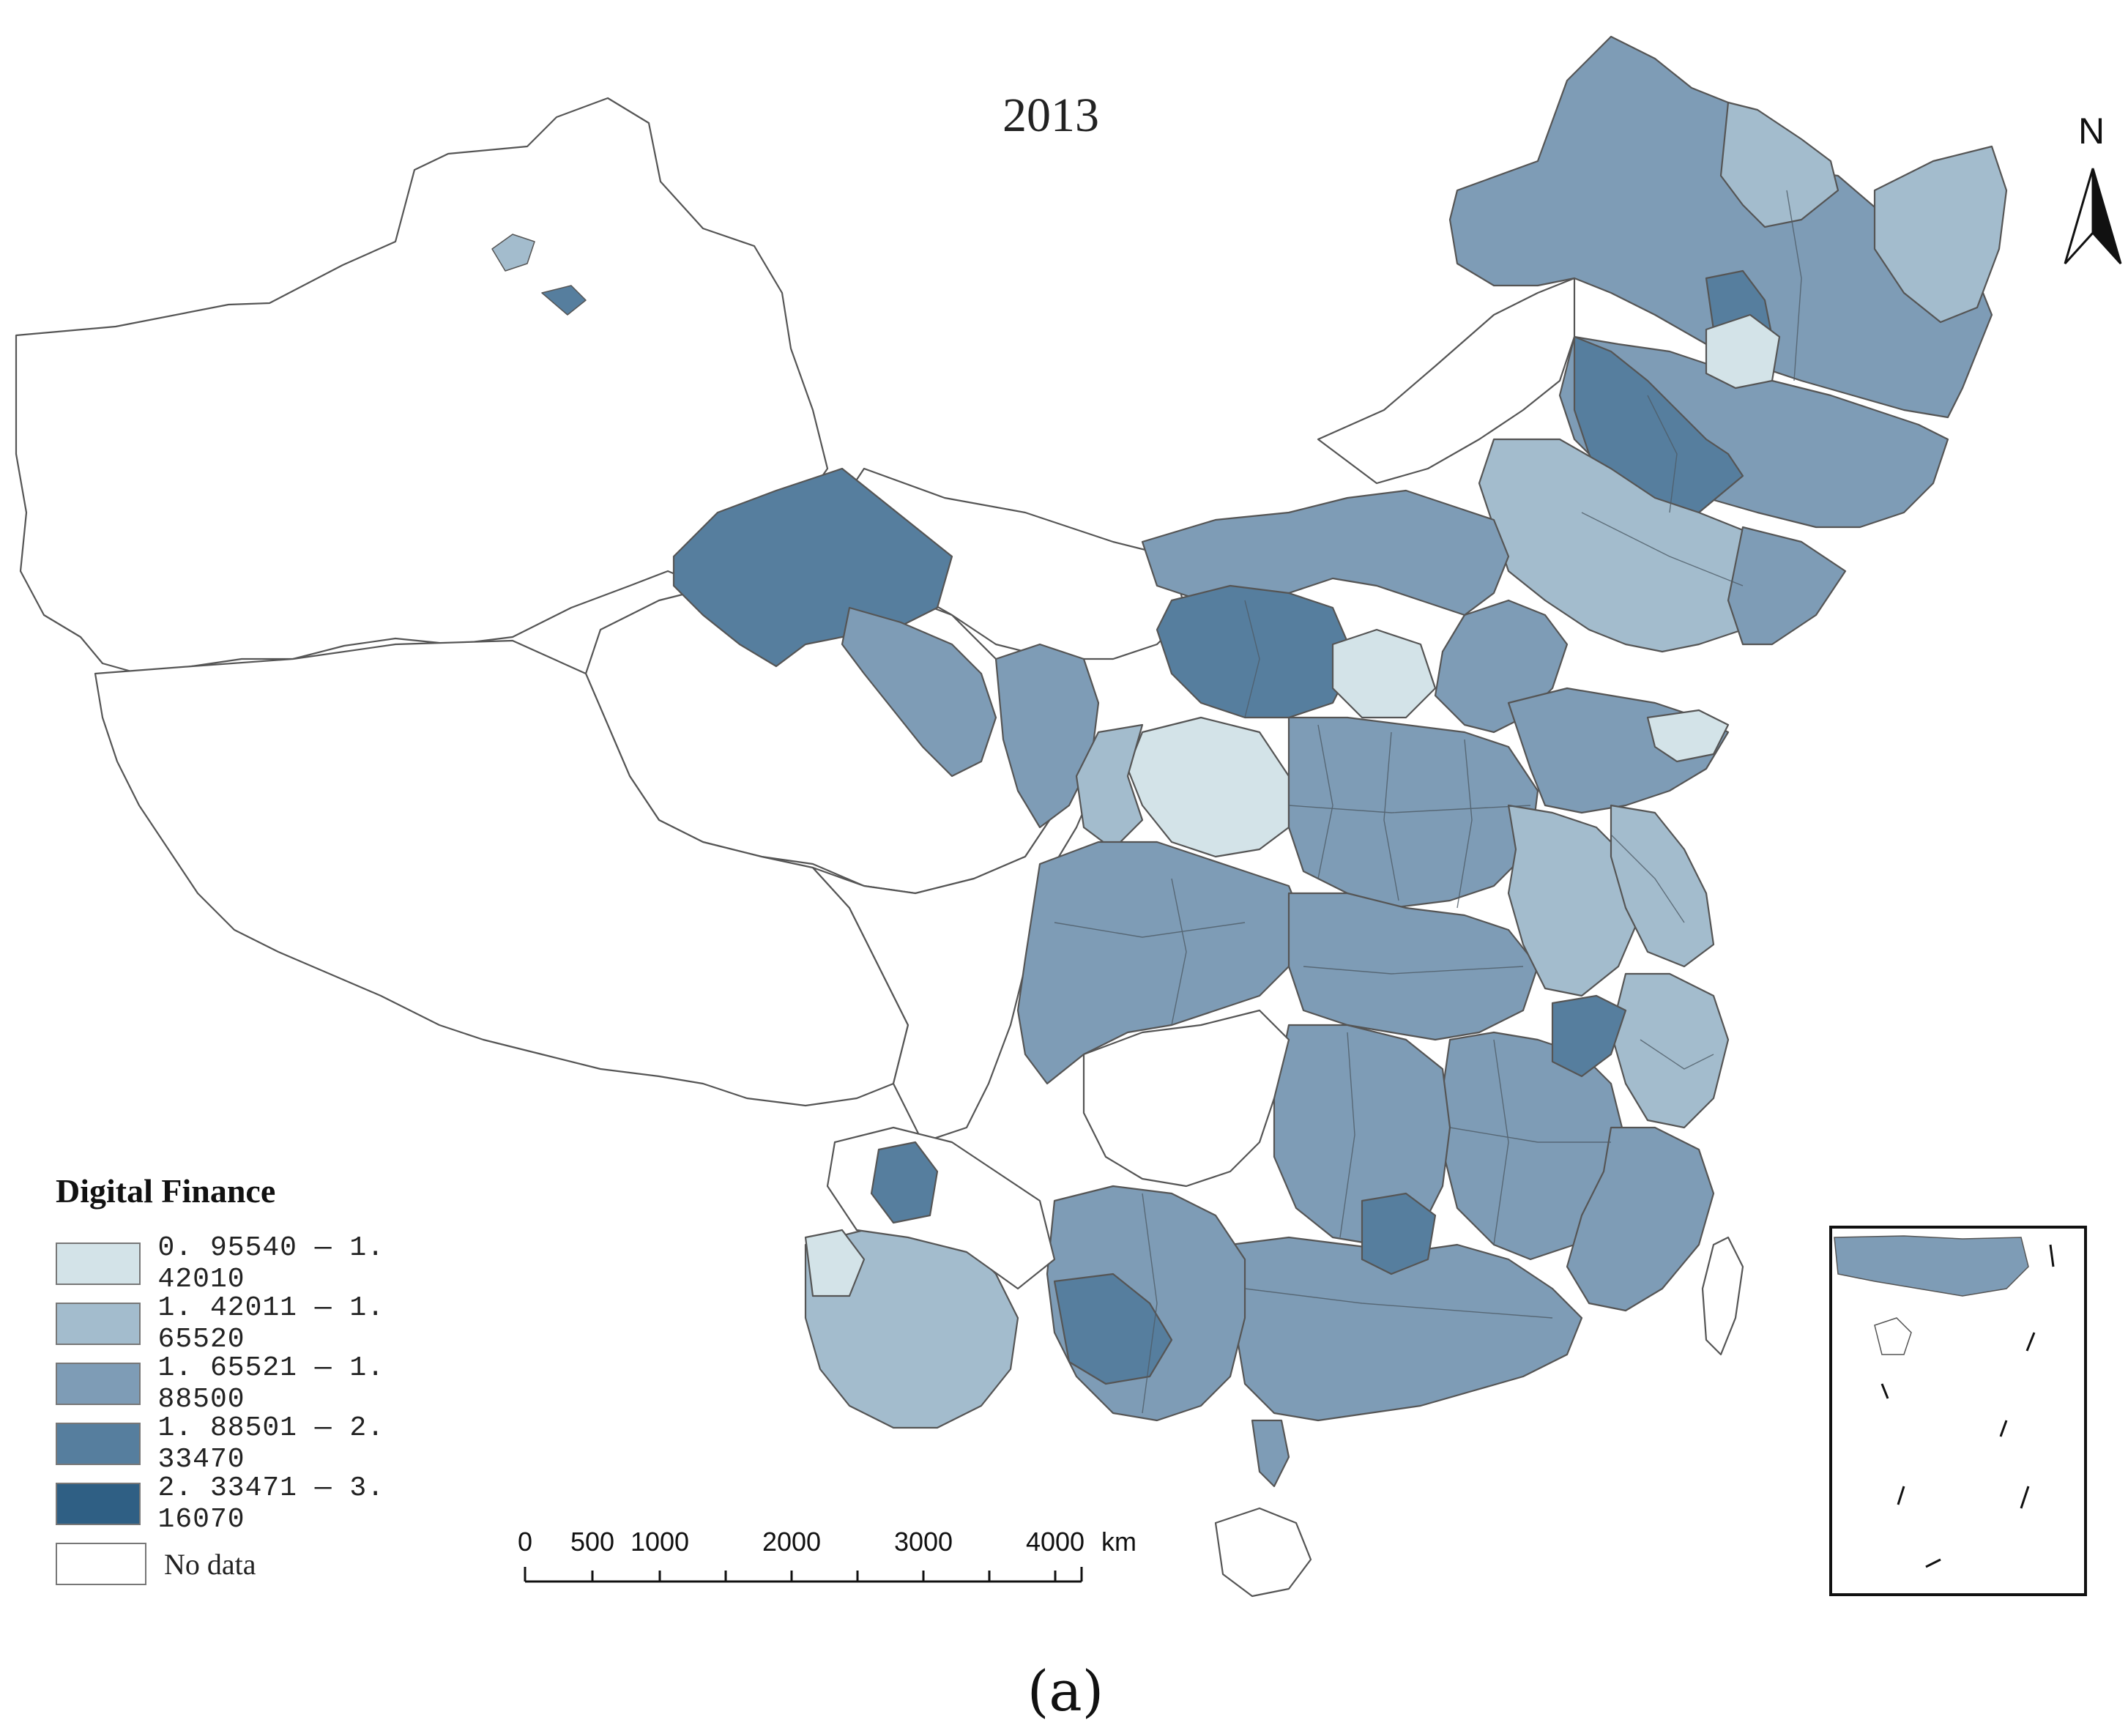 The image size is (2128, 1736). I want to click on scale-tick-label: 4000, so click(1055, 1542).